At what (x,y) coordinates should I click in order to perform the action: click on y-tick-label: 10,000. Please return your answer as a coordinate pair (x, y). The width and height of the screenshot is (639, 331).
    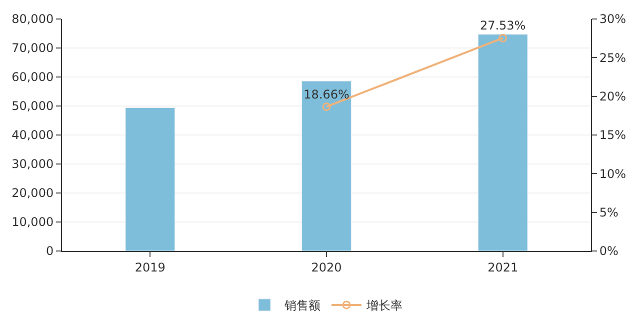
    Looking at the image, I should click on (33, 222).